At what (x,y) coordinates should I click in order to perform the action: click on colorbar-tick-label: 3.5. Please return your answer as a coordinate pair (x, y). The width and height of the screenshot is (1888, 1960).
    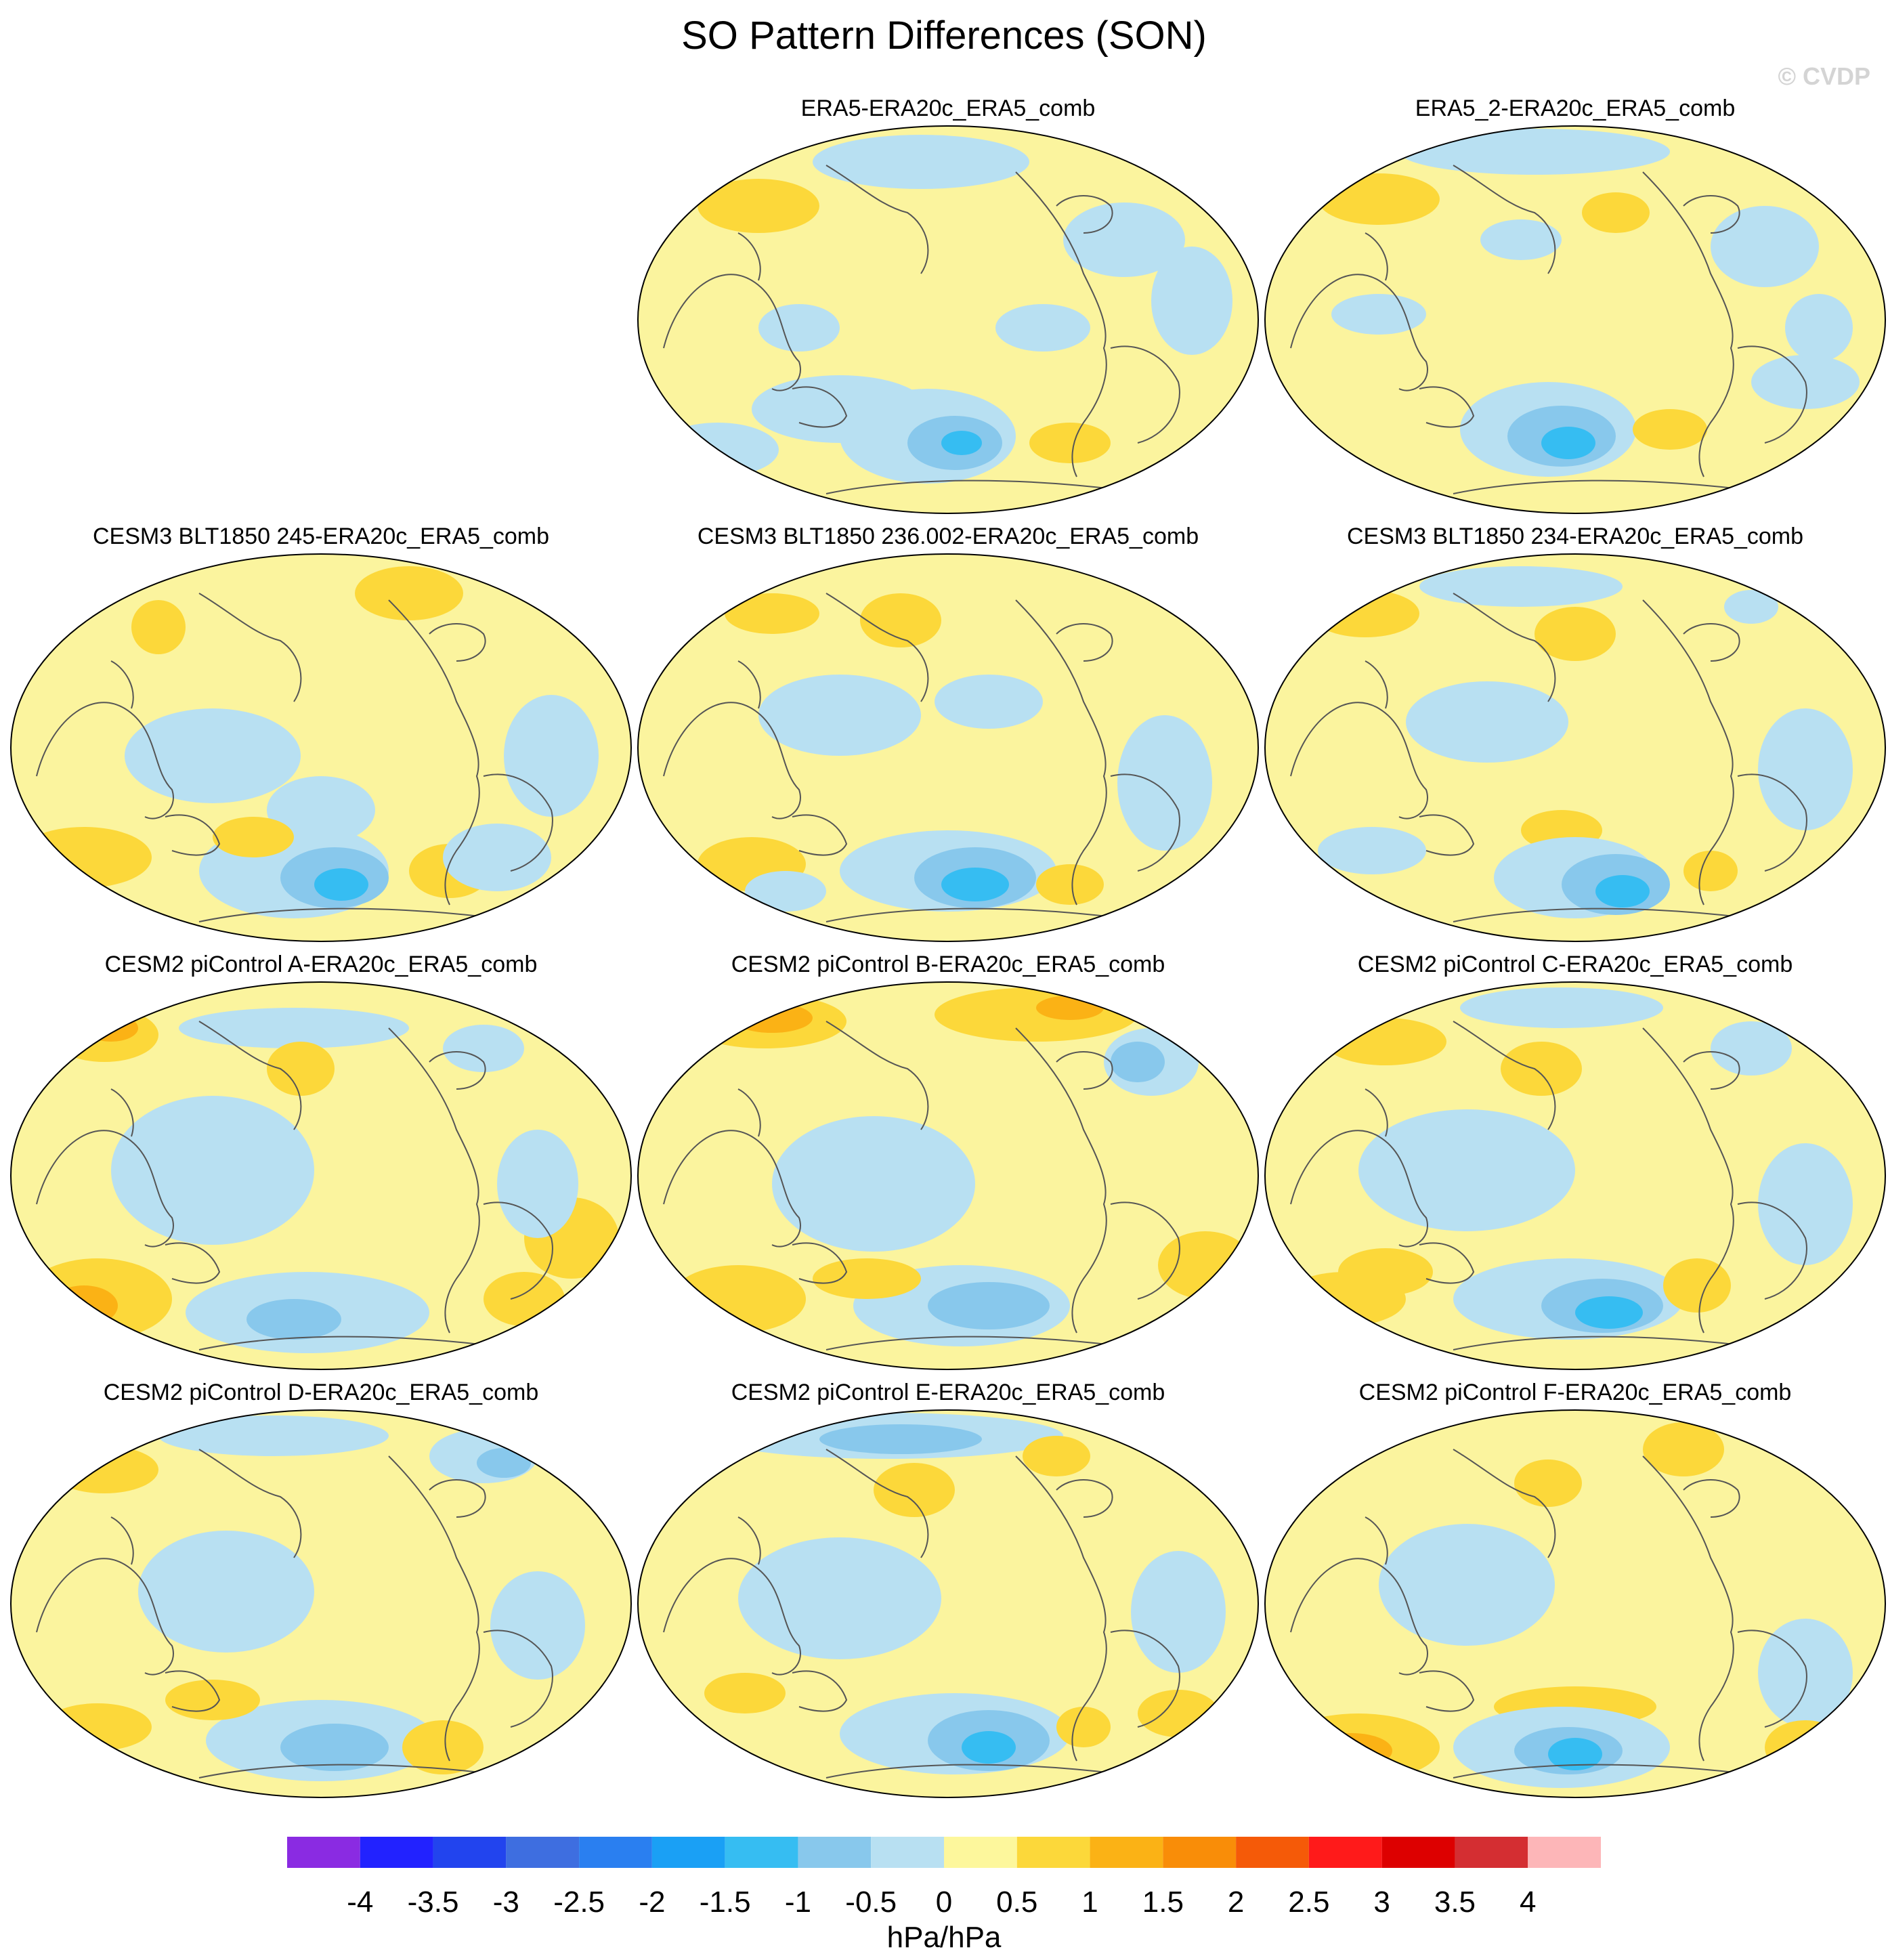
    Looking at the image, I should click on (1455, 1902).